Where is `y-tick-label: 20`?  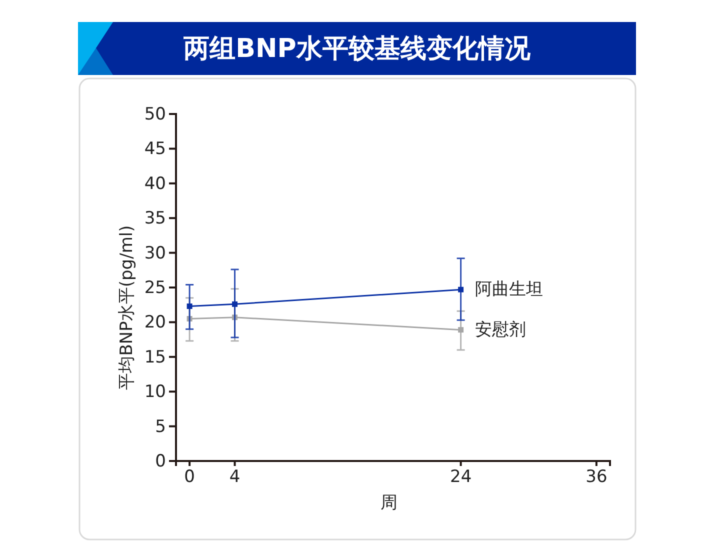 y-tick-label: 20 is located at coordinates (155, 322).